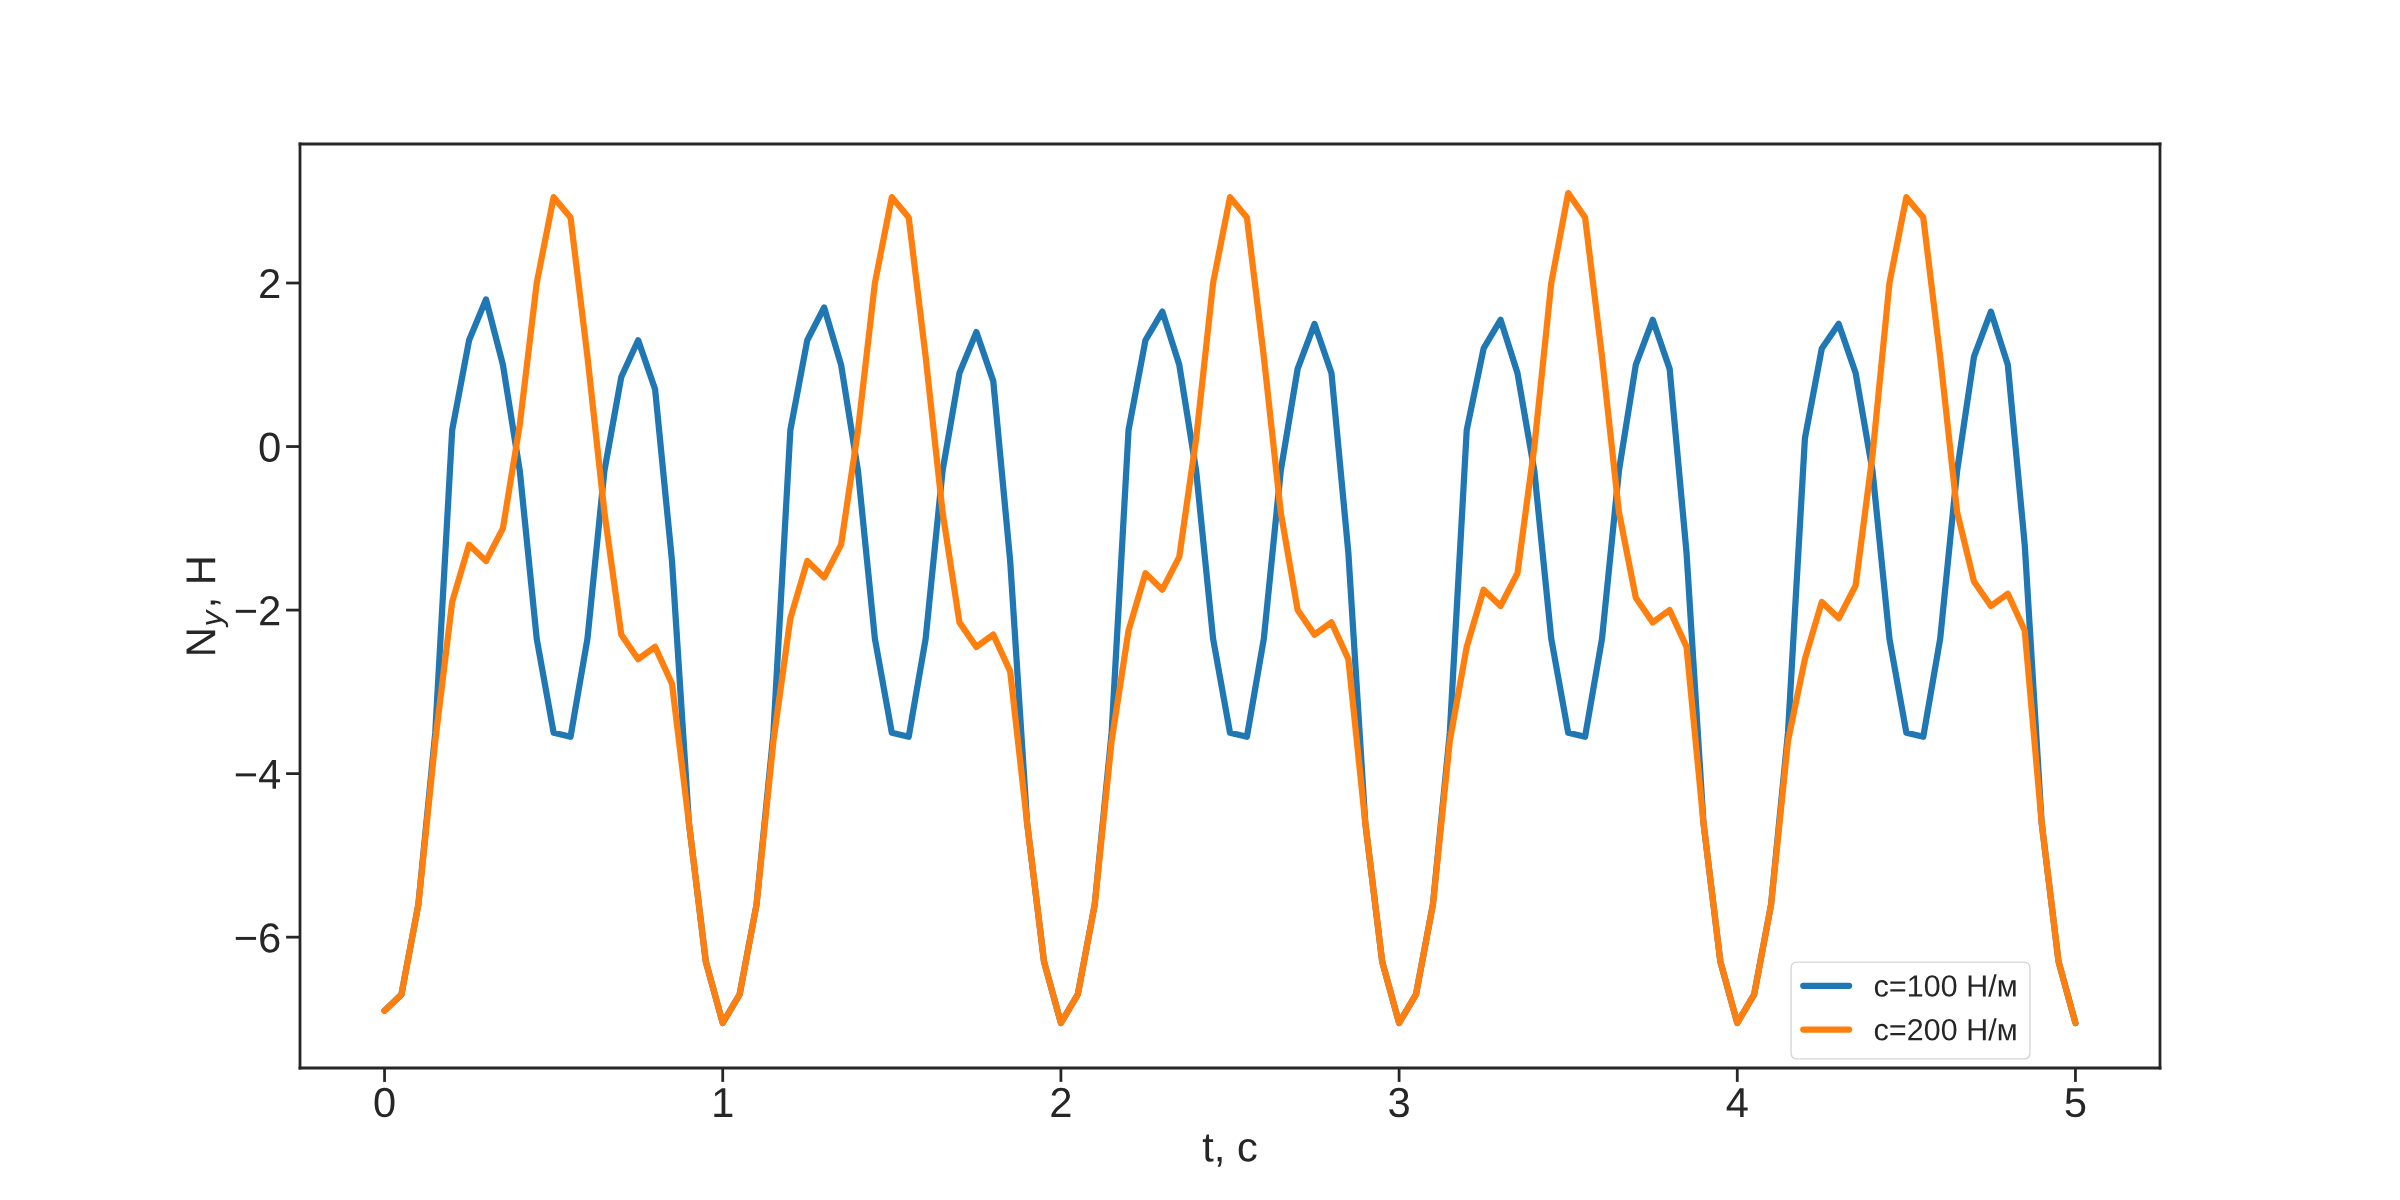  What do you see at coordinates (1061, 1102) in the screenshot?
I see `x-tick-label: 2` at bounding box center [1061, 1102].